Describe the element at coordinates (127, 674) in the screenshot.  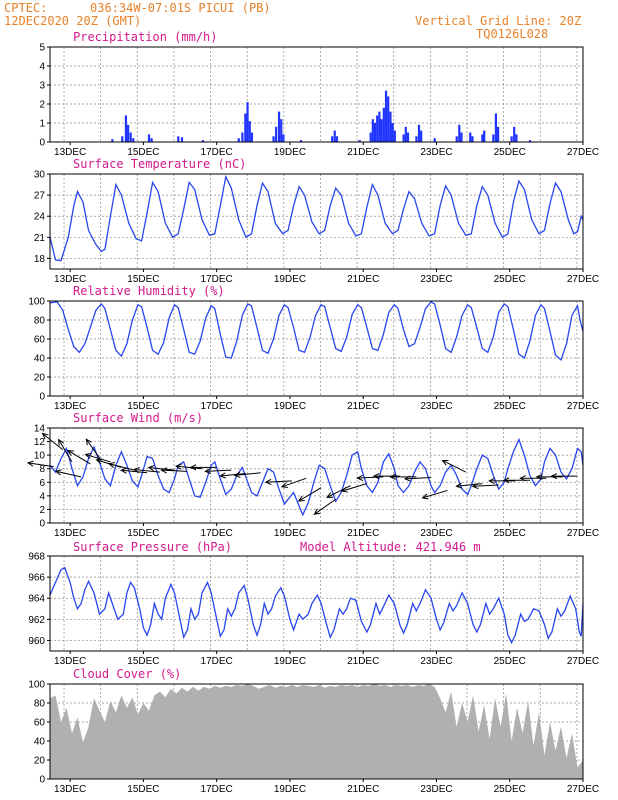
I see `panel-title: Cloud Cover (%)` at that location.